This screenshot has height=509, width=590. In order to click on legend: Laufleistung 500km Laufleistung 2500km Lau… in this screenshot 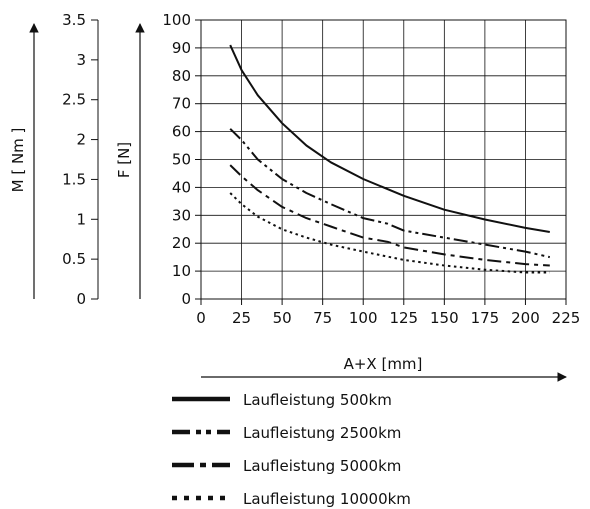, I will do `click(291, 449)`.